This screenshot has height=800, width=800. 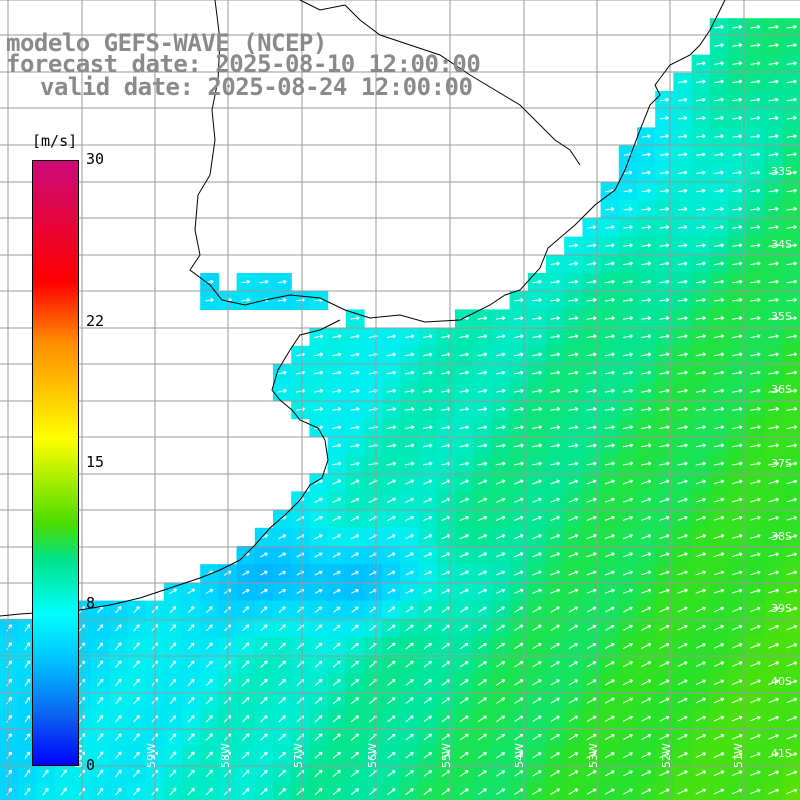 I want to click on colorbar-unit: [m/s], so click(x=55, y=141).